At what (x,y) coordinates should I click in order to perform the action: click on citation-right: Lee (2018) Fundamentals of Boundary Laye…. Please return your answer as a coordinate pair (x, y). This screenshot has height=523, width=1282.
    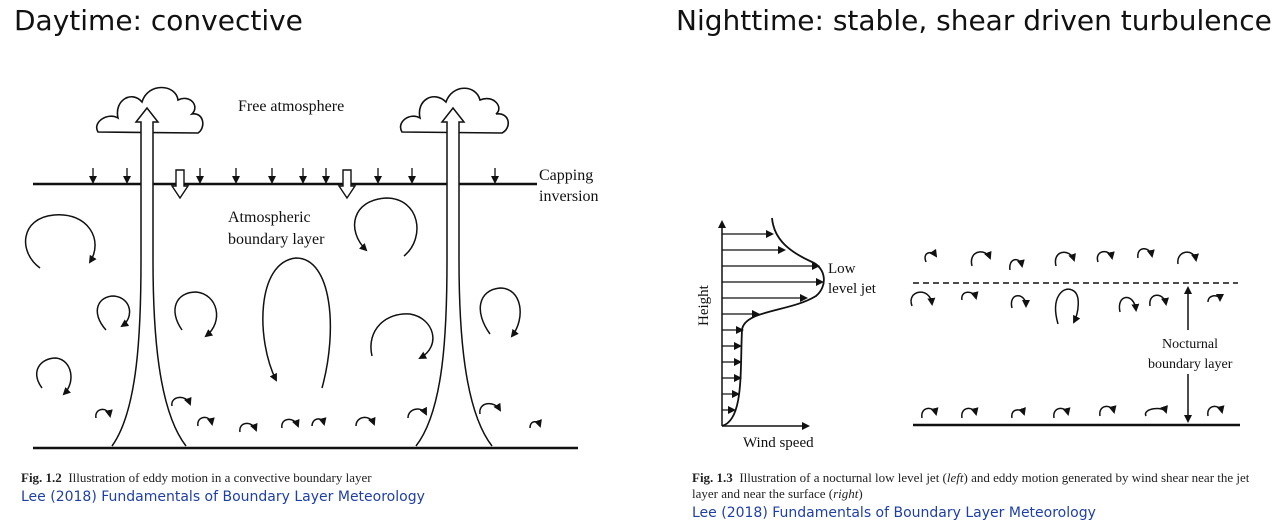
    Looking at the image, I should click on (894, 513).